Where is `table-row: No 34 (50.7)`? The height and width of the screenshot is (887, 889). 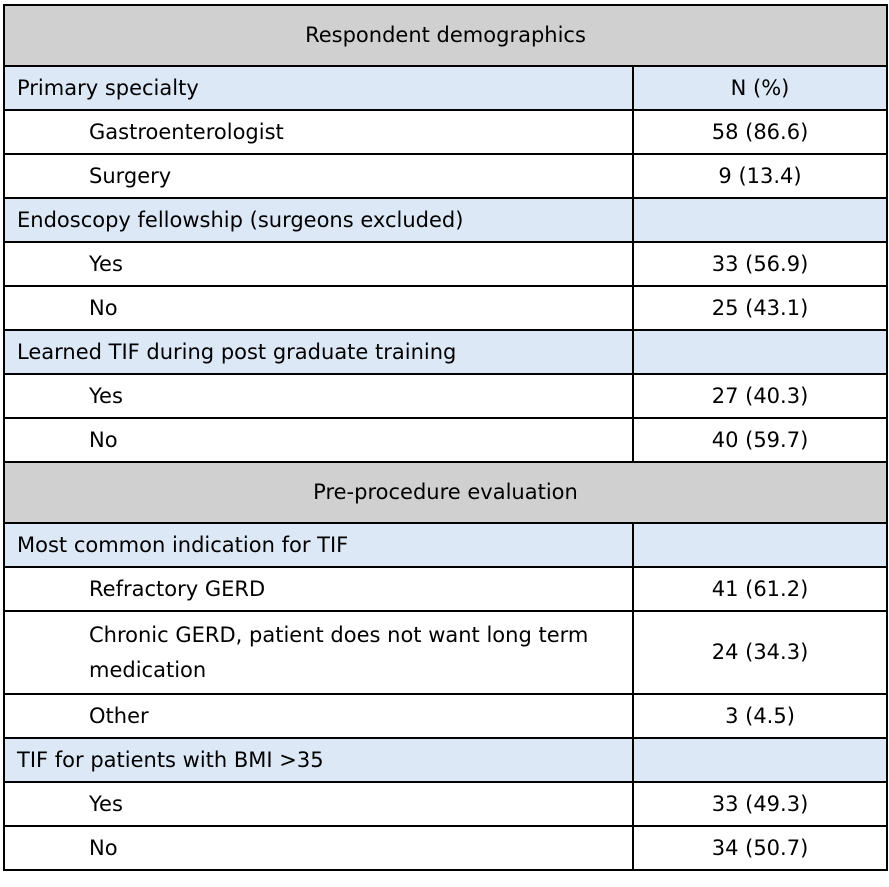
table-row: No 34 (50.7) is located at coordinates (446, 848).